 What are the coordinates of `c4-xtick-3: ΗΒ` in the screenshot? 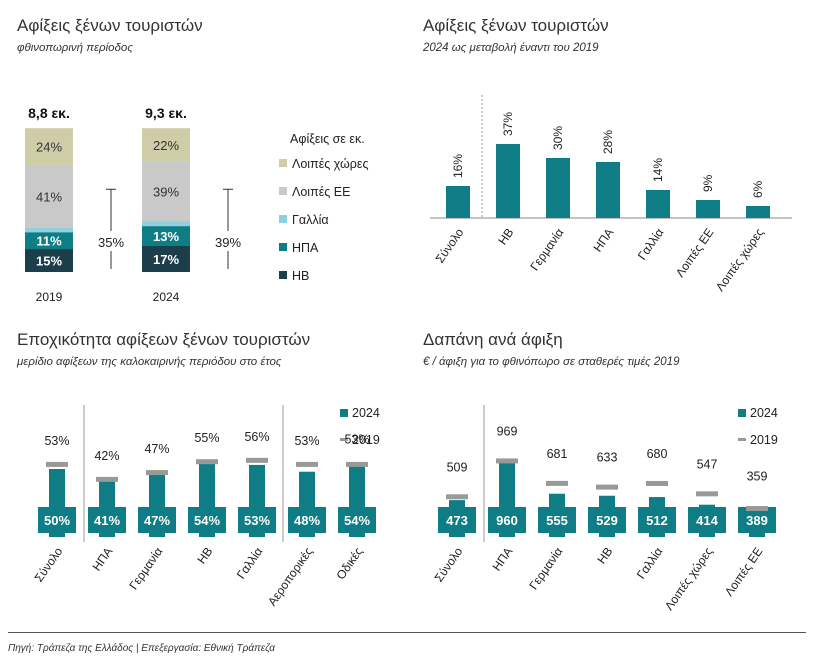 It's located at (604, 556).